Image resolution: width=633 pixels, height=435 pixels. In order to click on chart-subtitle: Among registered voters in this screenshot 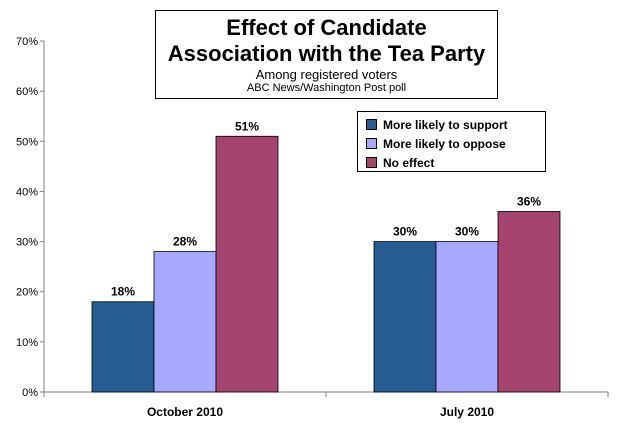, I will do `click(326, 74)`.